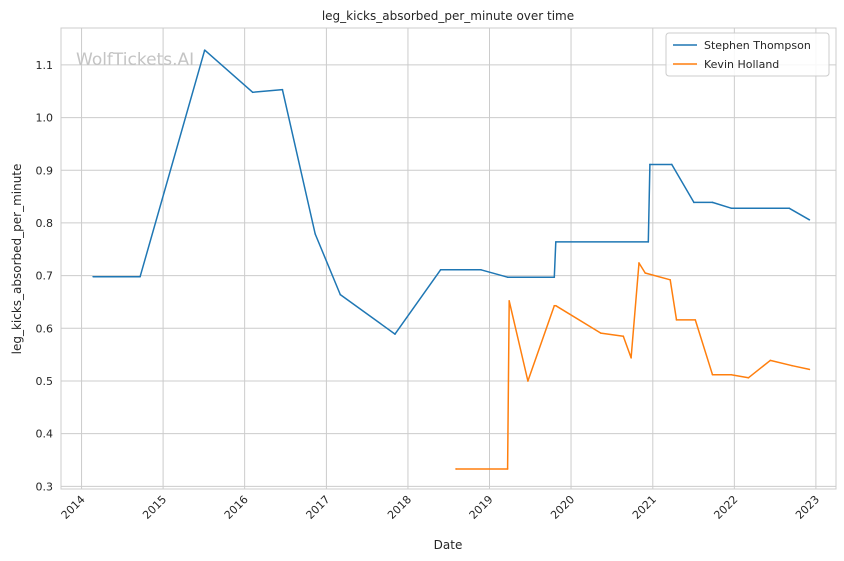 This screenshot has width=844, height=561. I want to click on y-axis-ticks: 0.3 0.4 0.5 0.6 0.7 0.8 0.9 1.0 1.1, so click(45, 276).